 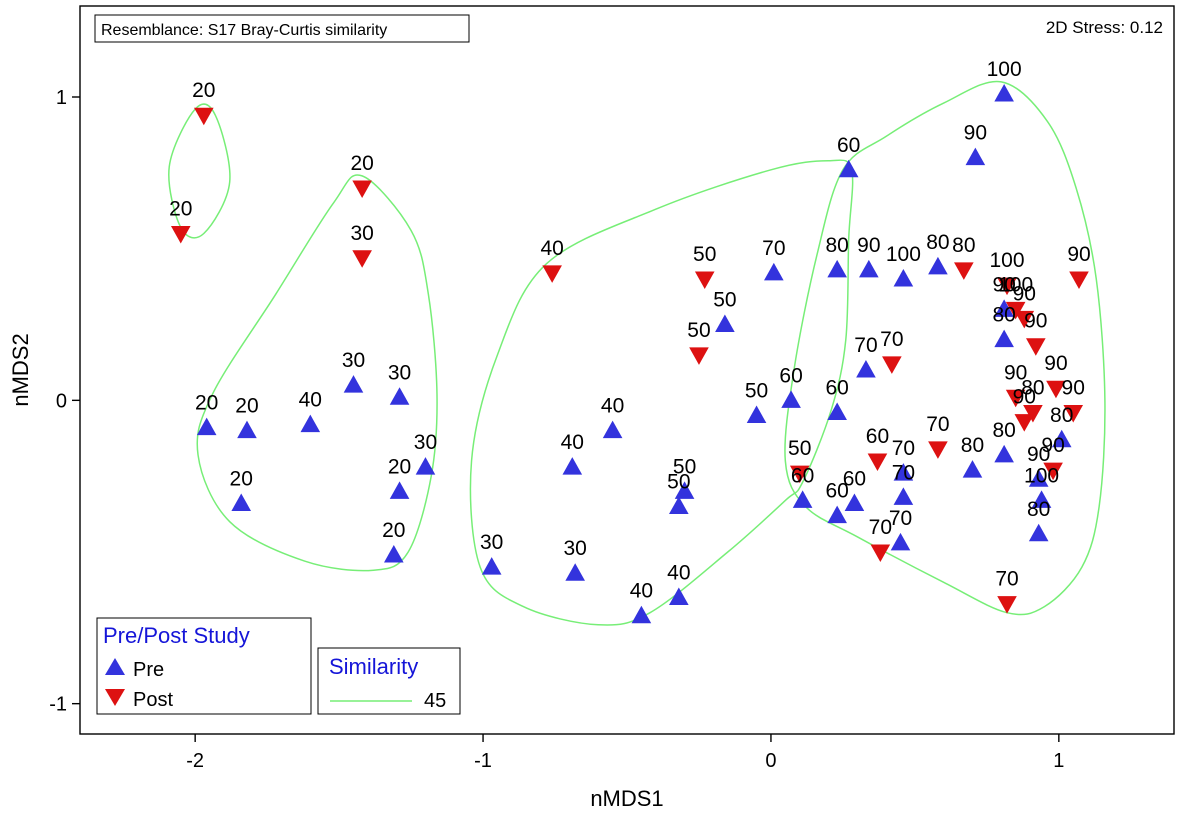 I want to click on legend-similarity: Similarity 45, so click(x=389, y=681).